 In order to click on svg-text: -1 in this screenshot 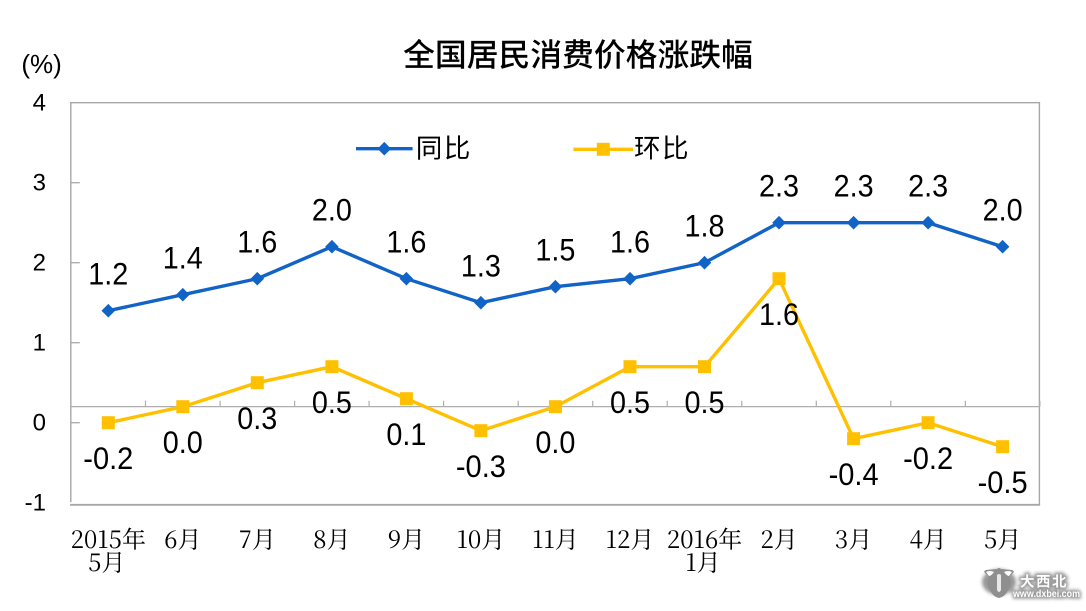, I will do `click(35, 503)`.